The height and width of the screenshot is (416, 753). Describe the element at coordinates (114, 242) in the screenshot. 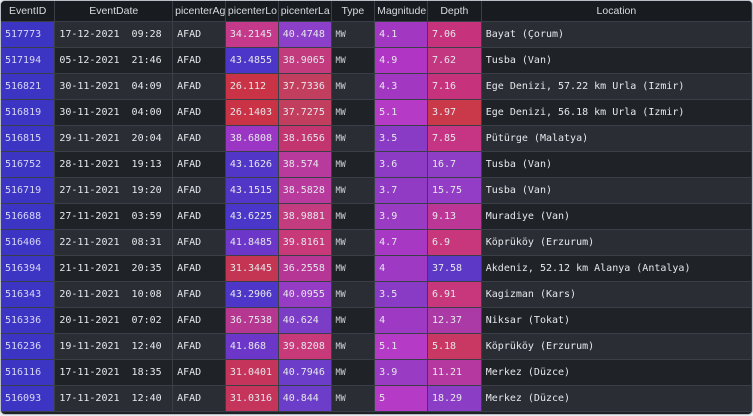

I see `cell-eventdate: 22-11-2021 08:31` at that location.